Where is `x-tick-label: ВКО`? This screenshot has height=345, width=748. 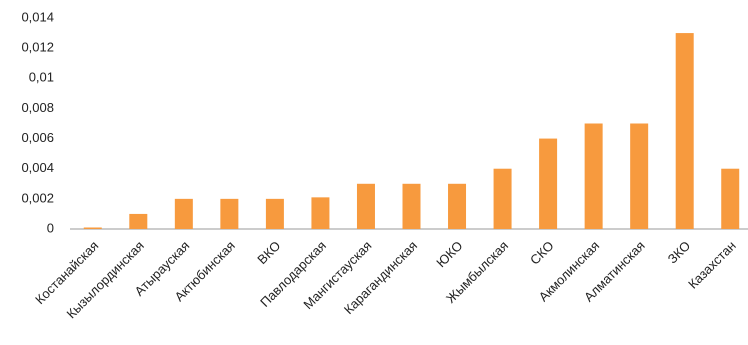 x-tick-label: ВКО is located at coordinates (268, 252).